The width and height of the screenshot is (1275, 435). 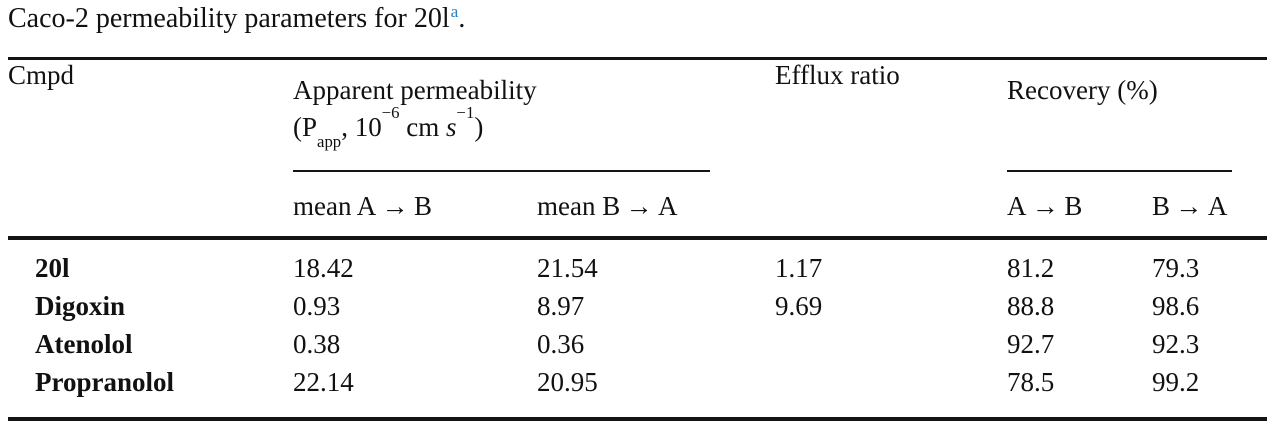 What do you see at coordinates (1045, 205) in the screenshot?
I see `column-header-recovery-a-to-b: A → B` at bounding box center [1045, 205].